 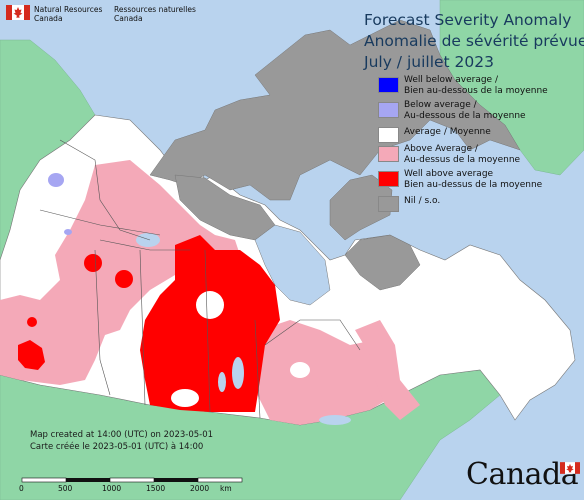 What do you see at coordinates (132, 480) in the screenshot?
I see `scale-bar` at bounding box center [132, 480].